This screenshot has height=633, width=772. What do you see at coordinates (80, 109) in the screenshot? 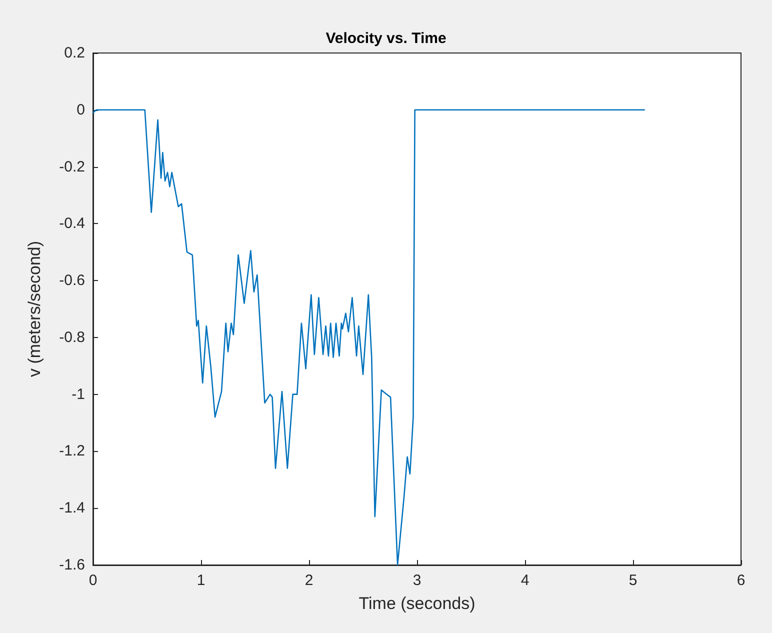
I see `y-tick-label: 0` at bounding box center [80, 109].